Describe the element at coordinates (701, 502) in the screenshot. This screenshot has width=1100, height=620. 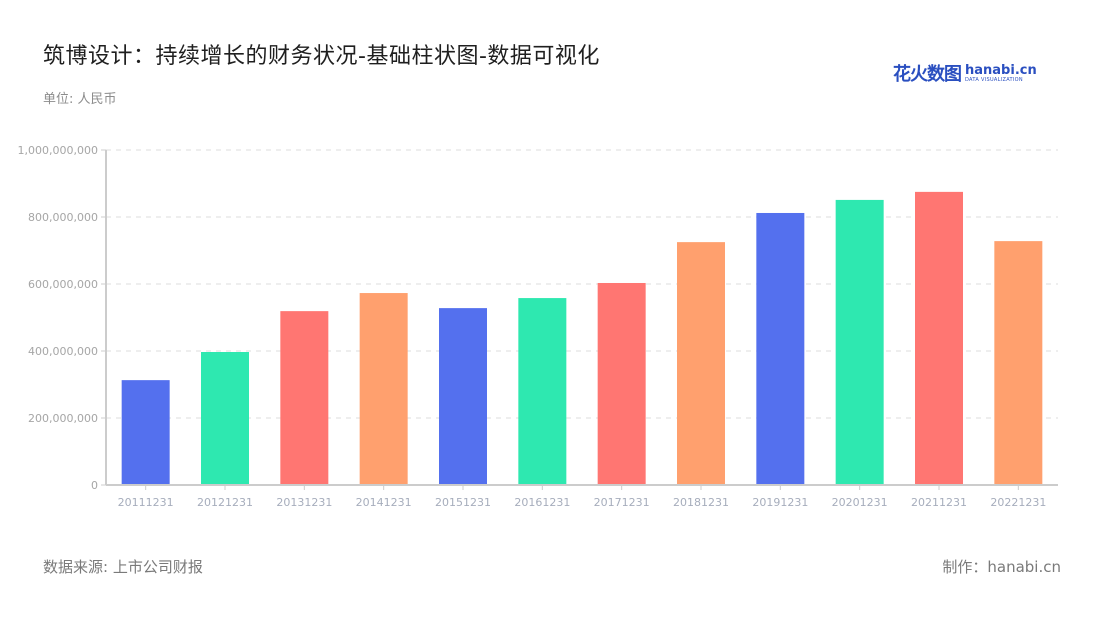
I see `x-tick-label: 20181231` at that location.